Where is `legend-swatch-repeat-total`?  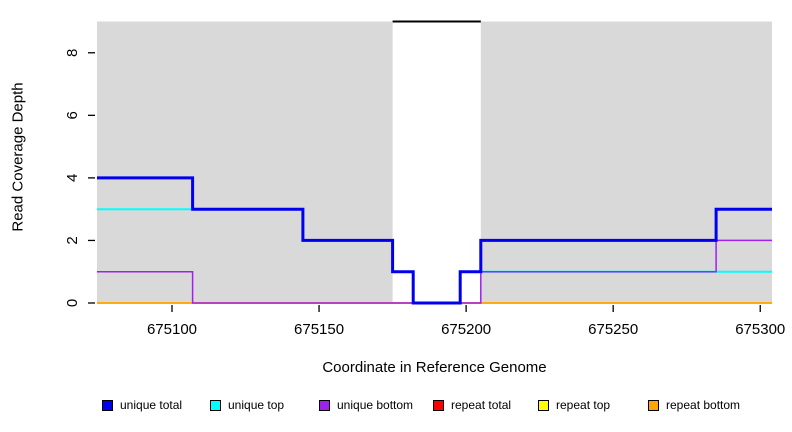 legend-swatch-repeat-total is located at coordinates (438, 405).